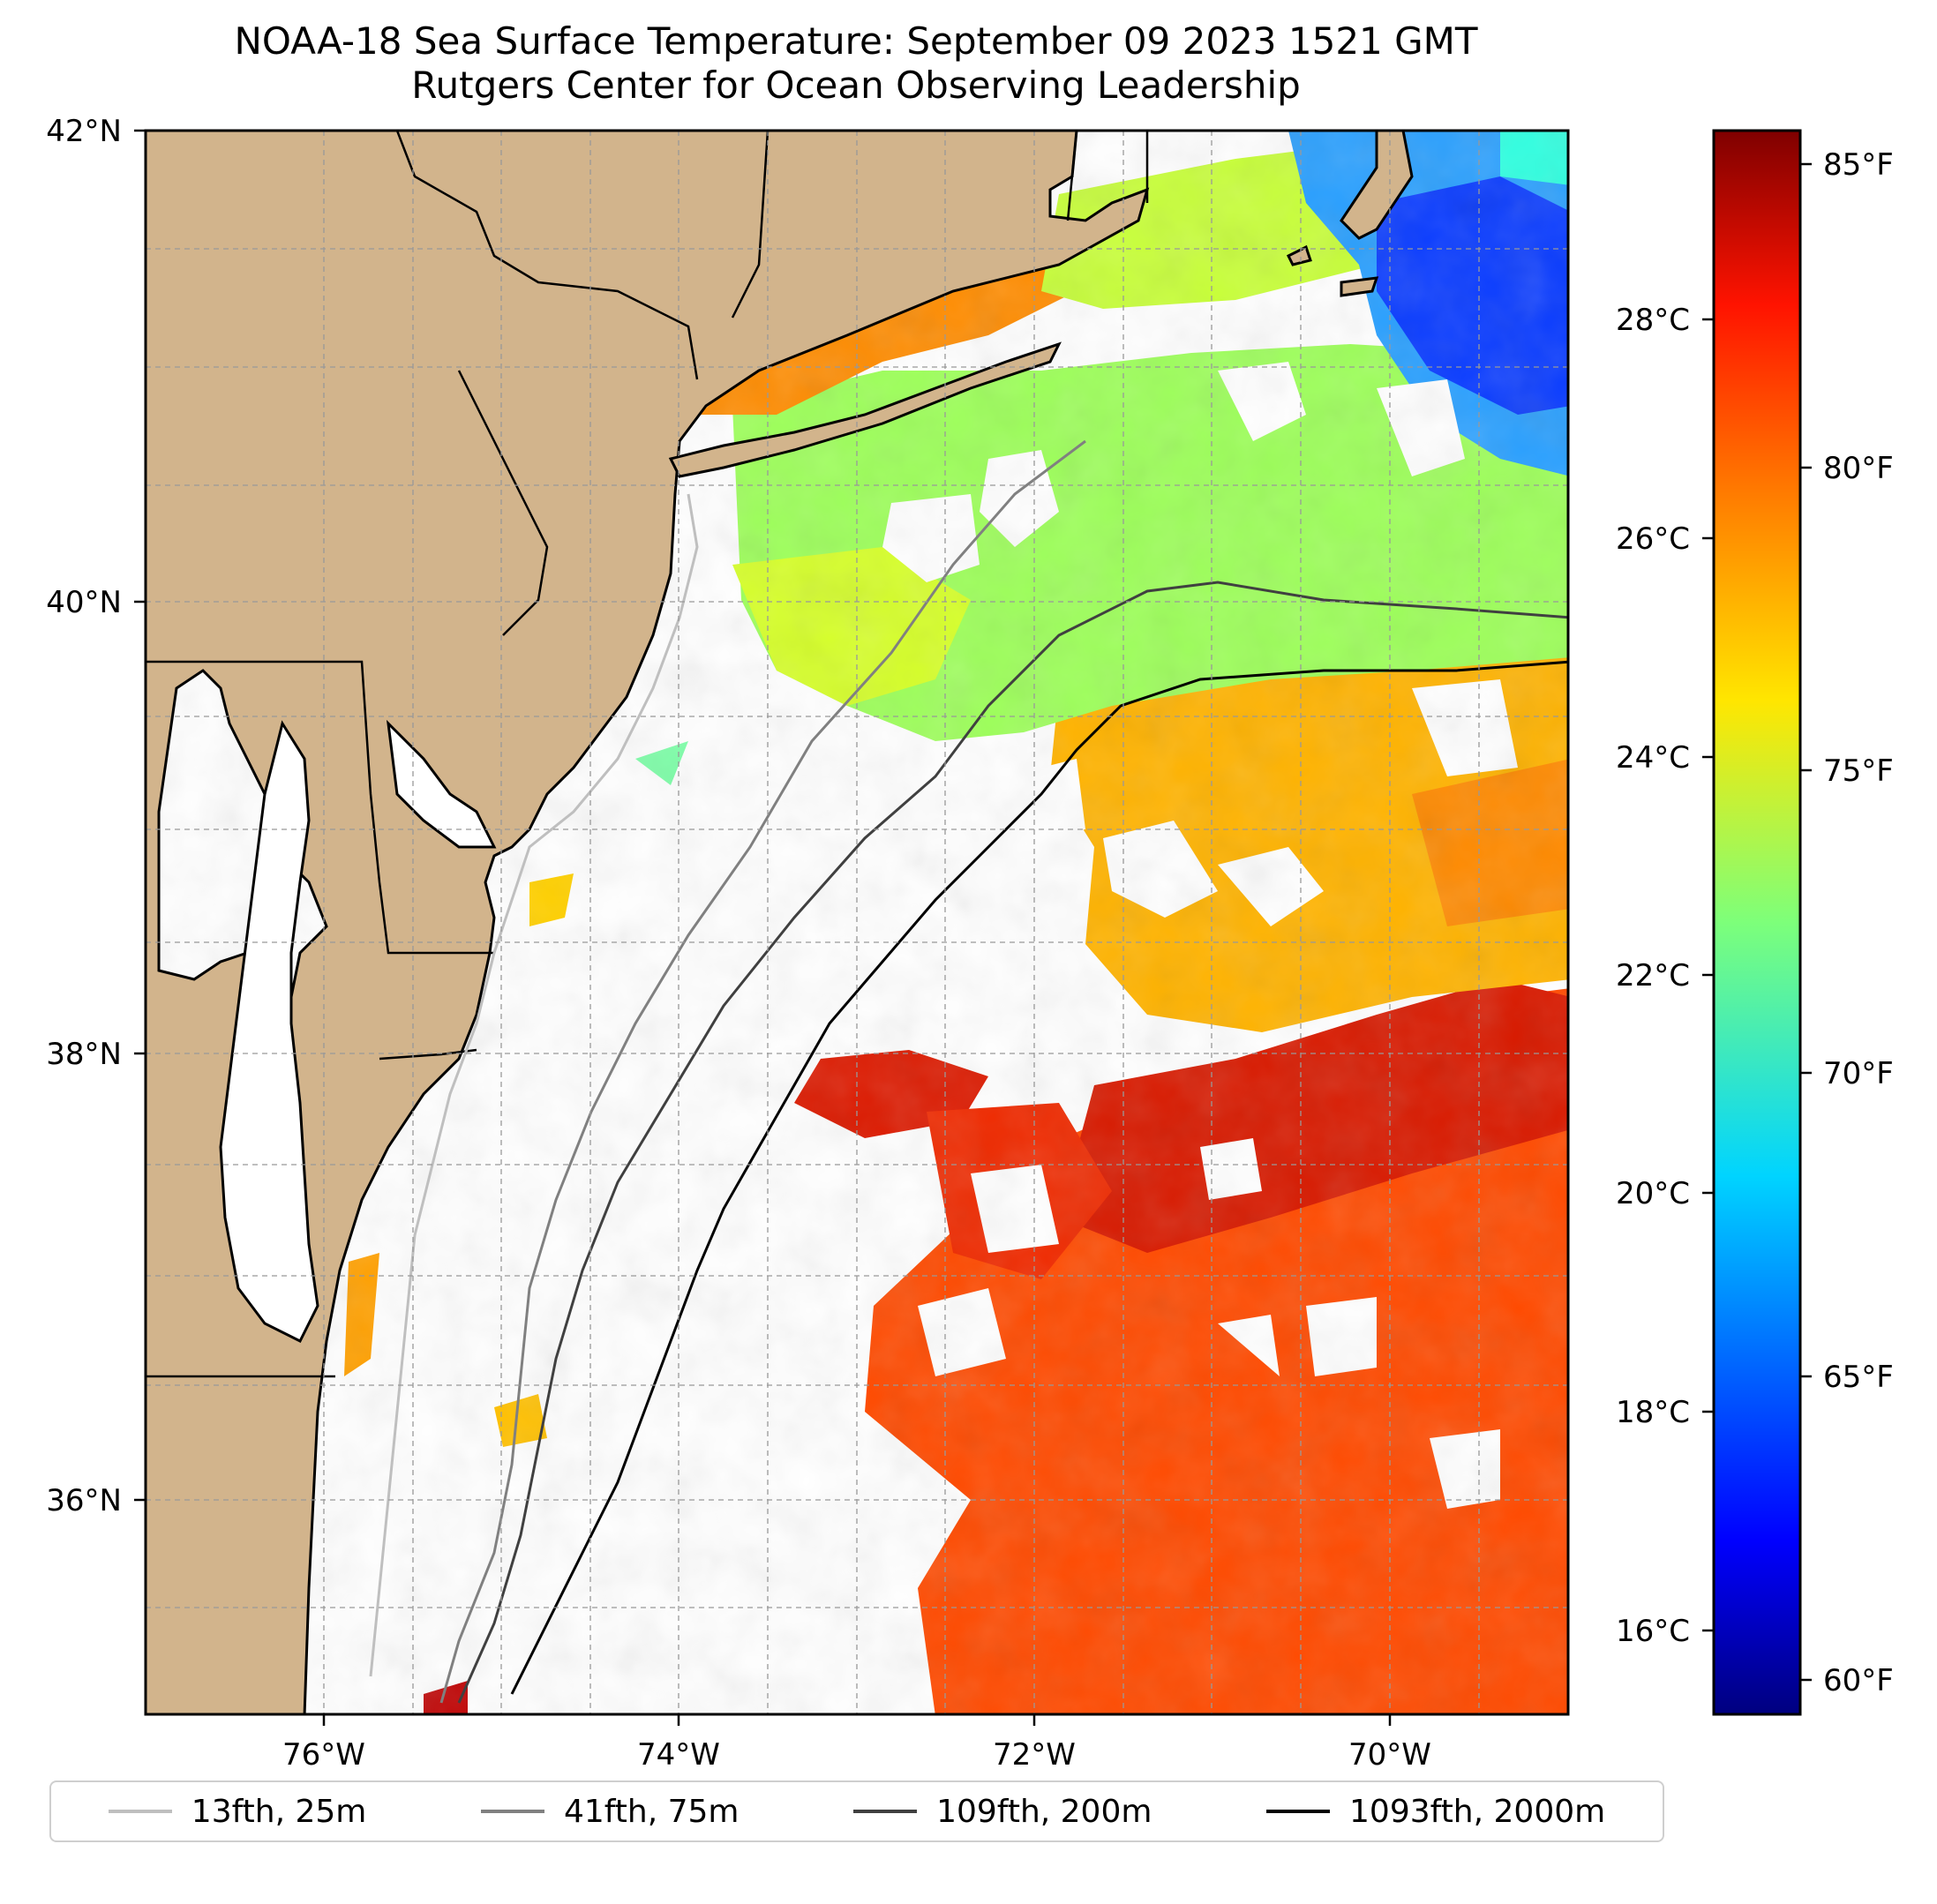 Image resolution: width=1937 pixels, height=1904 pixels. I want to click on legend-label: 1093fth, 2000m, so click(1478, 1811).